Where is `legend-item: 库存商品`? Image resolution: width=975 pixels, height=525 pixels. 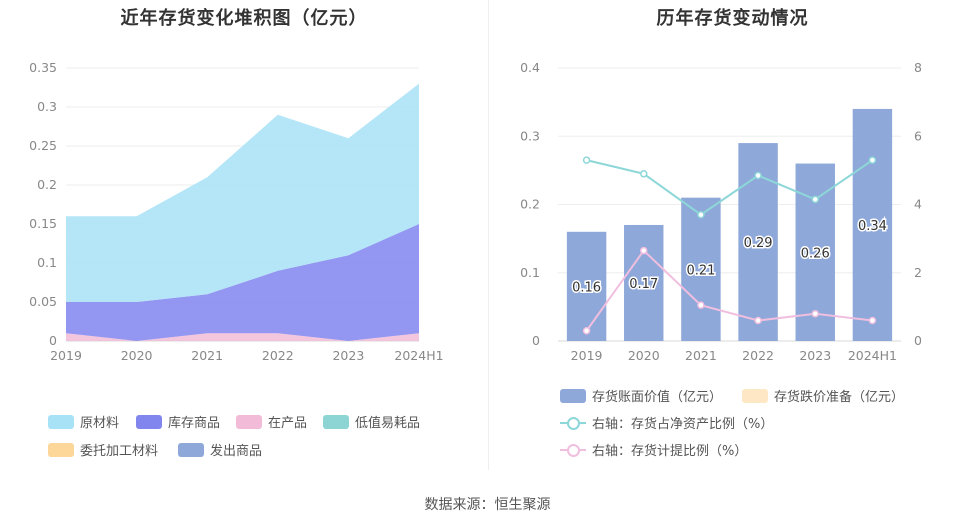
legend-item: 库存商品 is located at coordinates (178, 421).